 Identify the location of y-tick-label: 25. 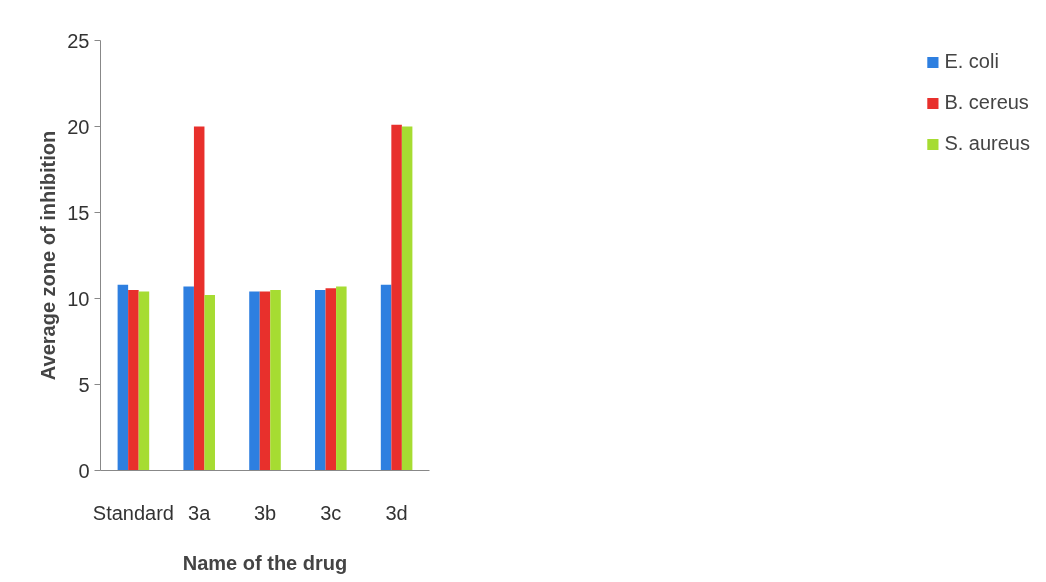
(78, 40).